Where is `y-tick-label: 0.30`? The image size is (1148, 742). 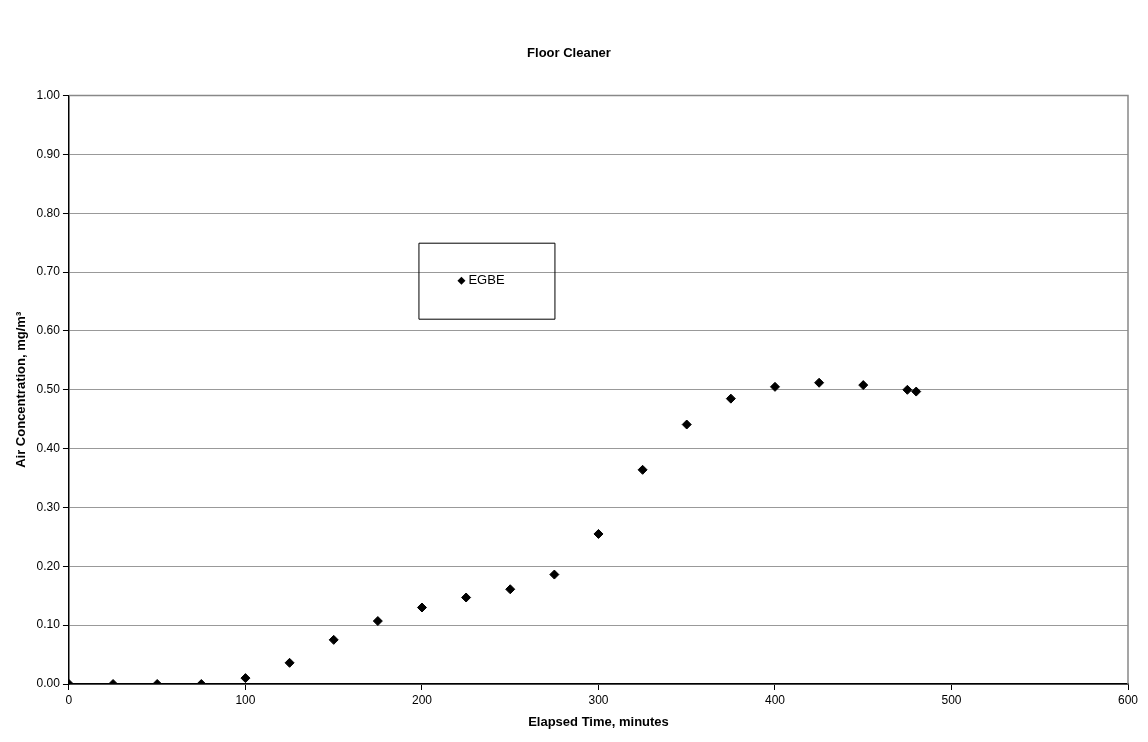
y-tick-label: 0.30 is located at coordinates (48, 506).